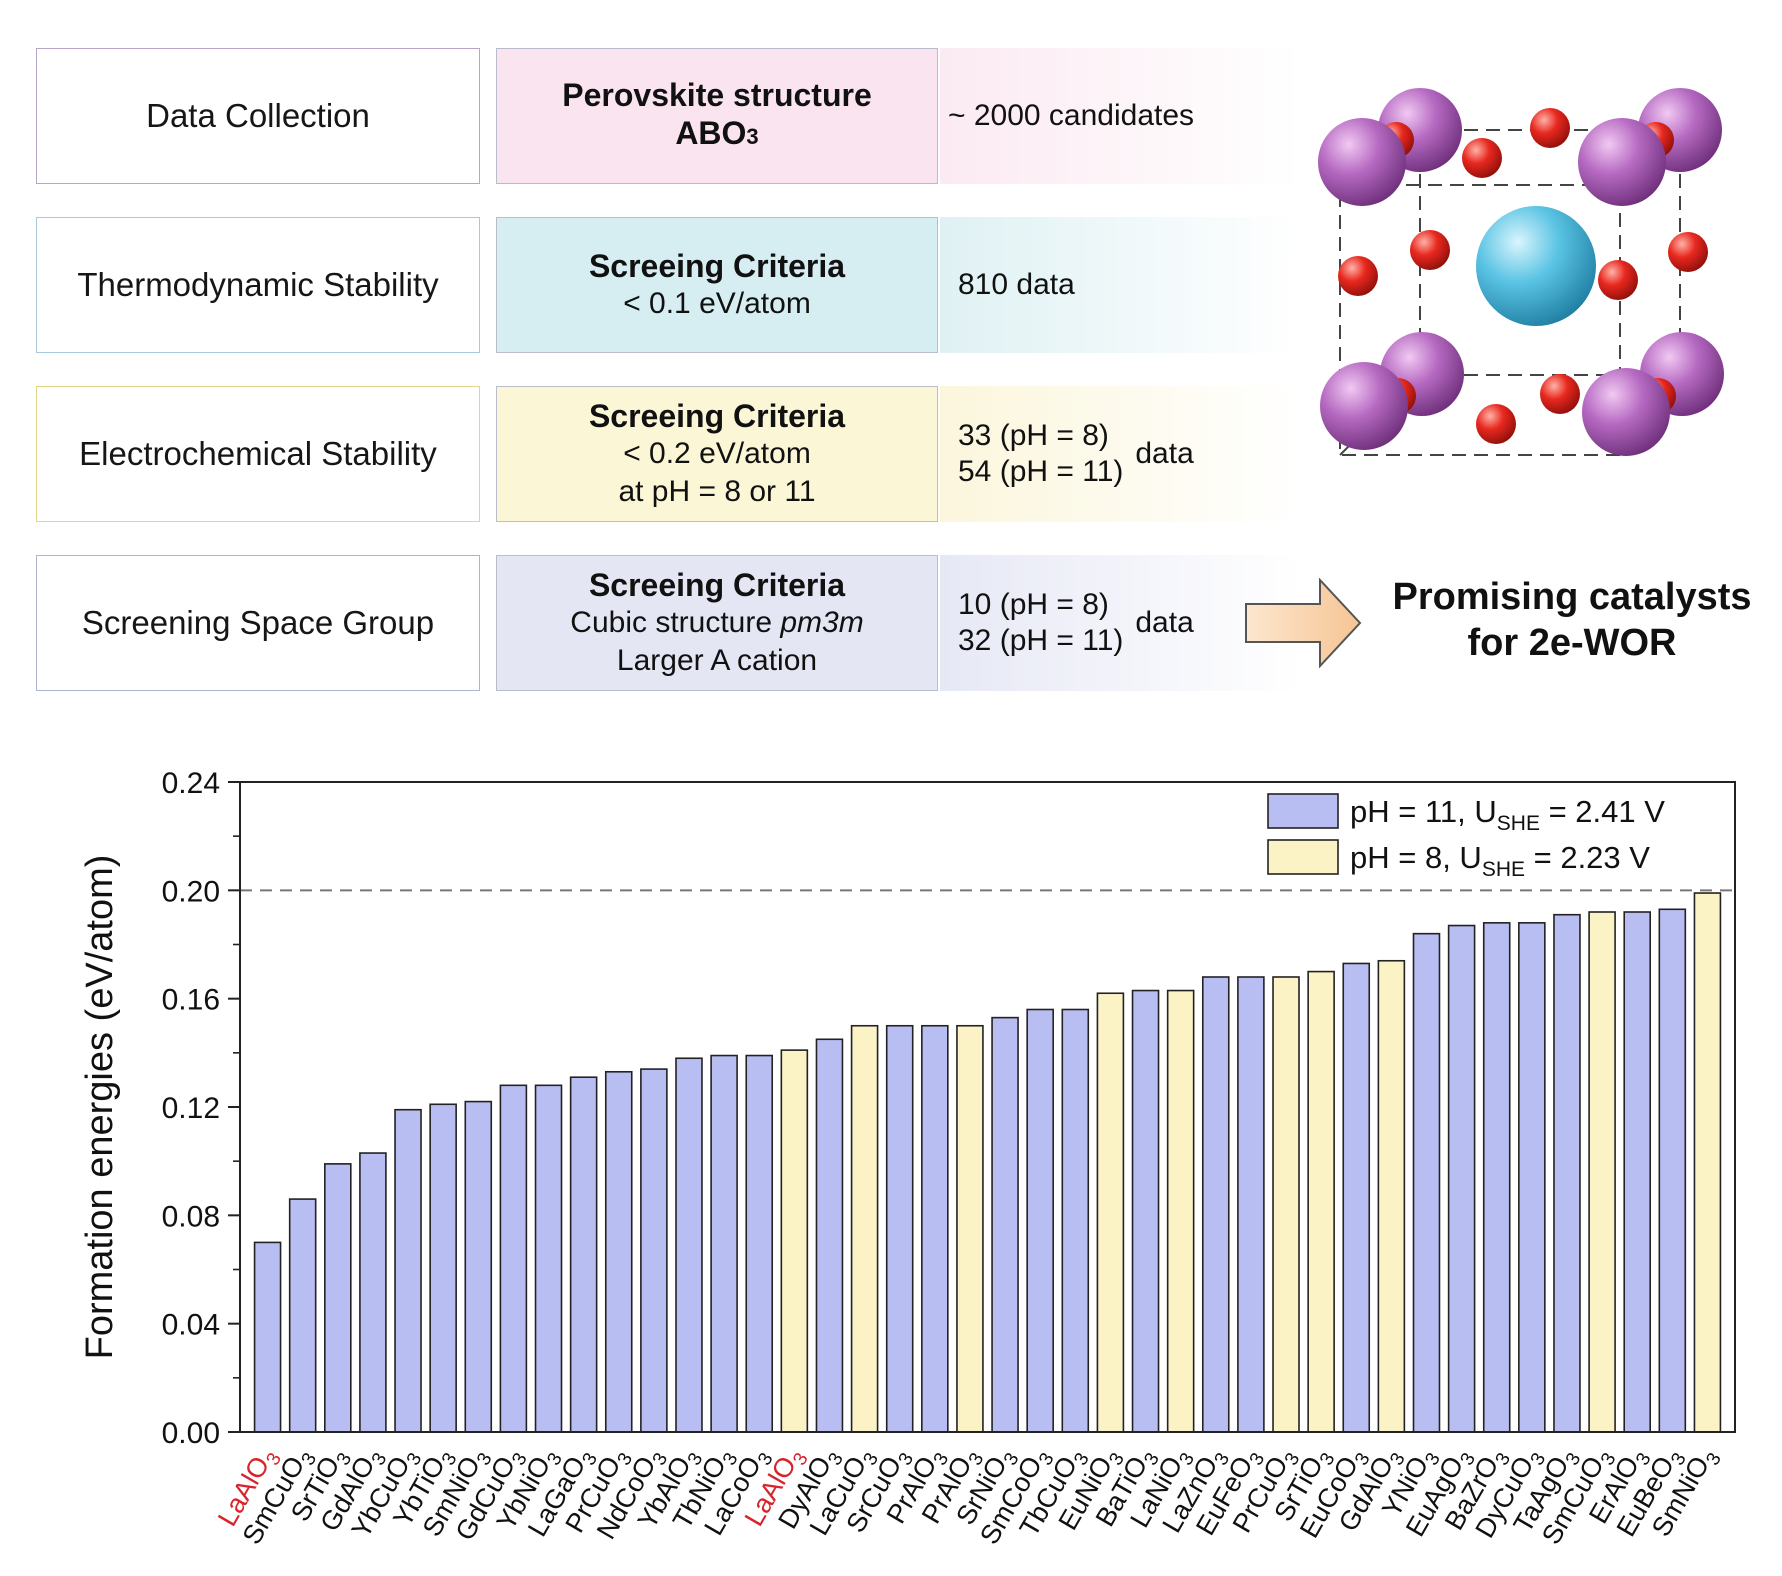  Describe the element at coordinates (1041, 471) in the screenshot. I see `result-line: 54 (pH = 11)` at that location.